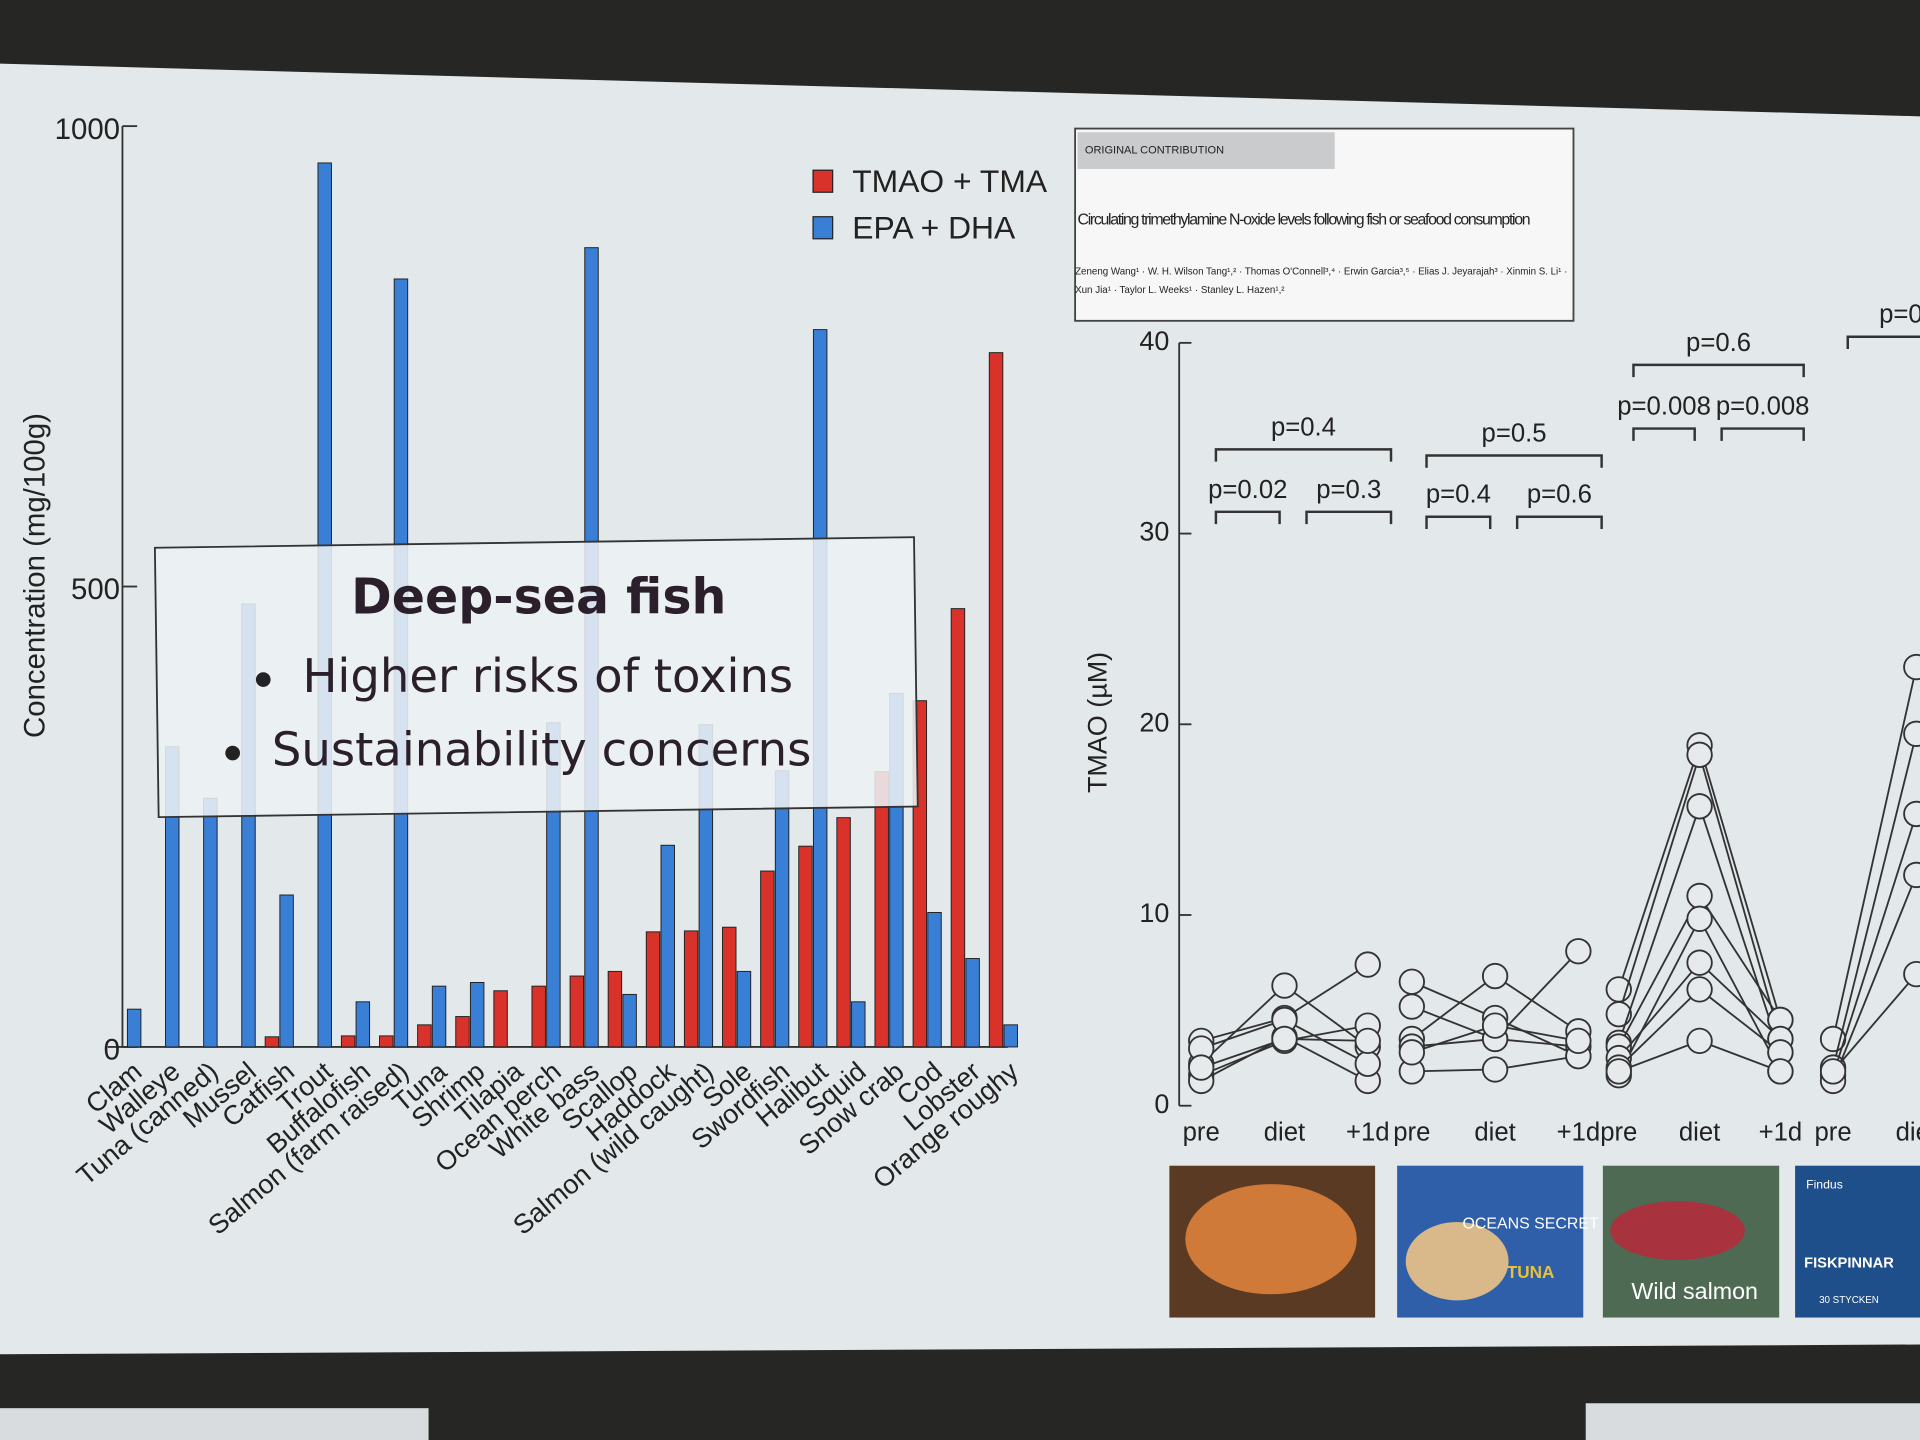 The height and width of the screenshot is (1440, 1920). What do you see at coordinates (823, 181) in the screenshot?
I see `legend-swatch` at bounding box center [823, 181].